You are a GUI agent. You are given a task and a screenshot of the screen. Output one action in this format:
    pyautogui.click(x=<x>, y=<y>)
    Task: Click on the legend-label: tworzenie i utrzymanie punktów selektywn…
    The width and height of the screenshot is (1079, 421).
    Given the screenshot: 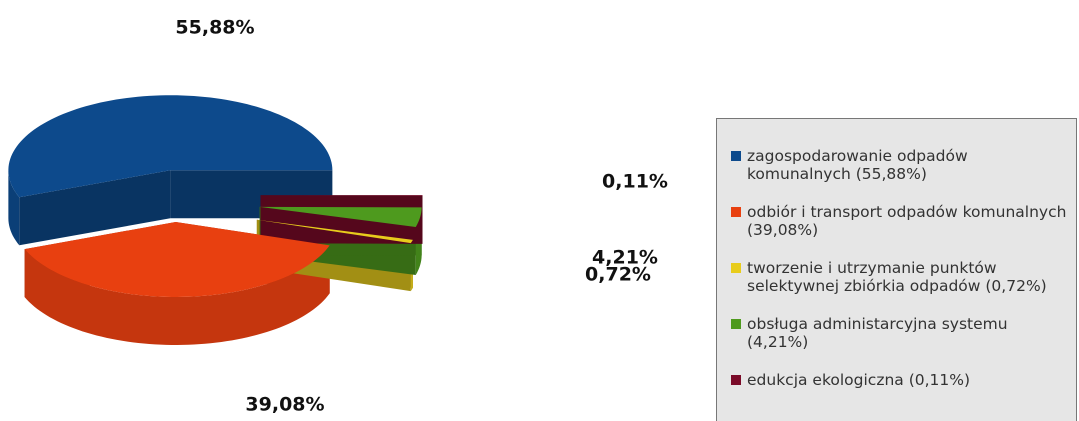 What is the action you would take?
    pyautogui.click(x=897, y=277)
    